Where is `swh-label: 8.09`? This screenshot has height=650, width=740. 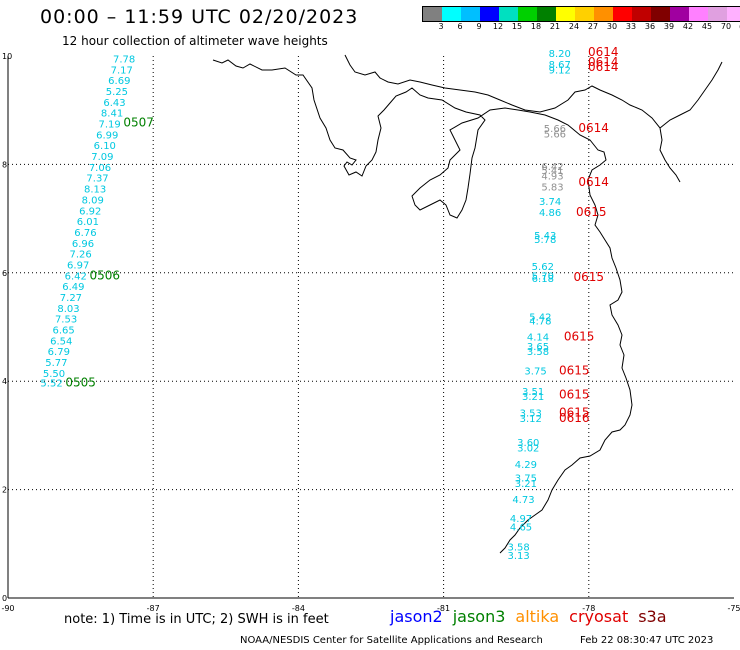 swh-label: 8.09 is located at coordinates (93, 200).